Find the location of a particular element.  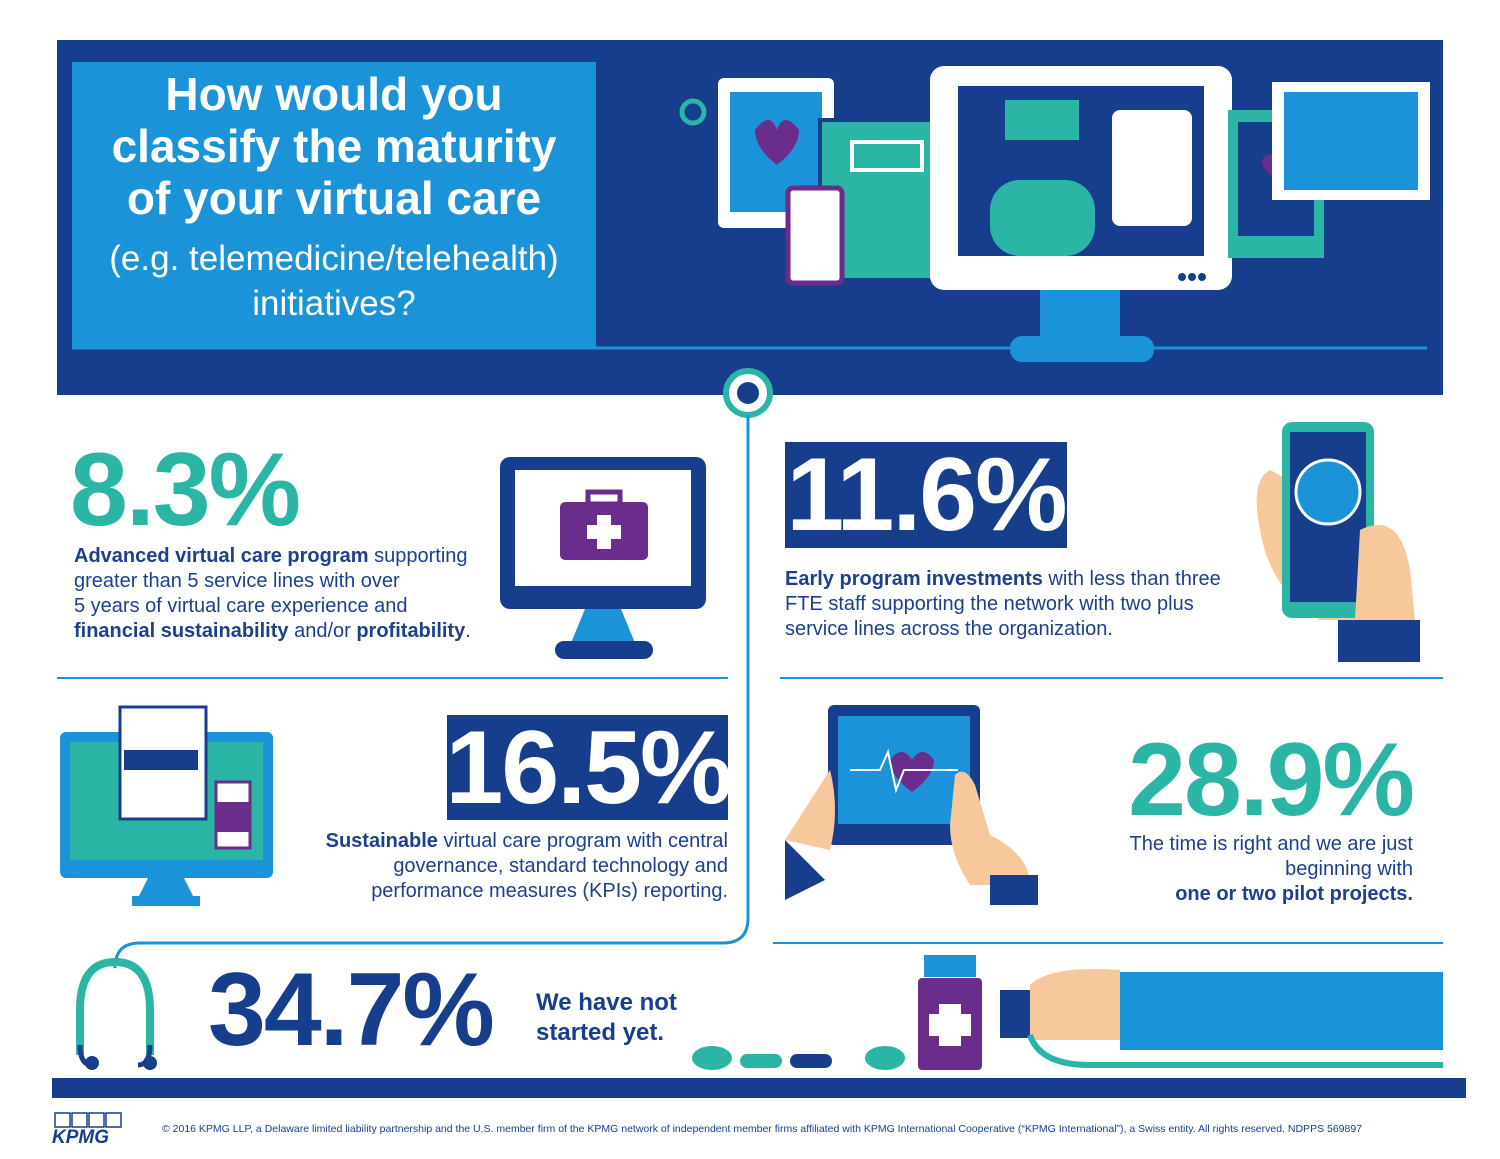

description: one or two pilot projects. is located at coordinates (1294, 894).